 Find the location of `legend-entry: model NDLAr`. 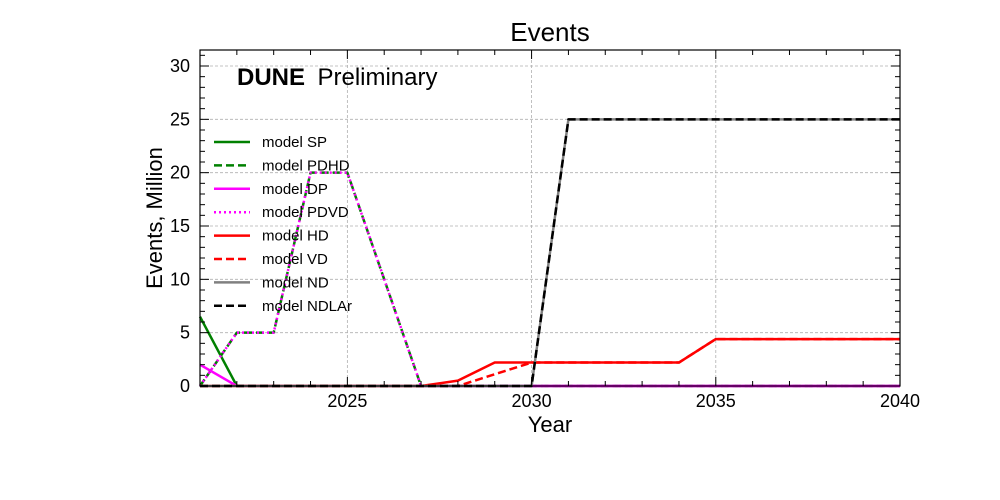

legend-entry: model NDLAr is located at coordinates (283, 306).